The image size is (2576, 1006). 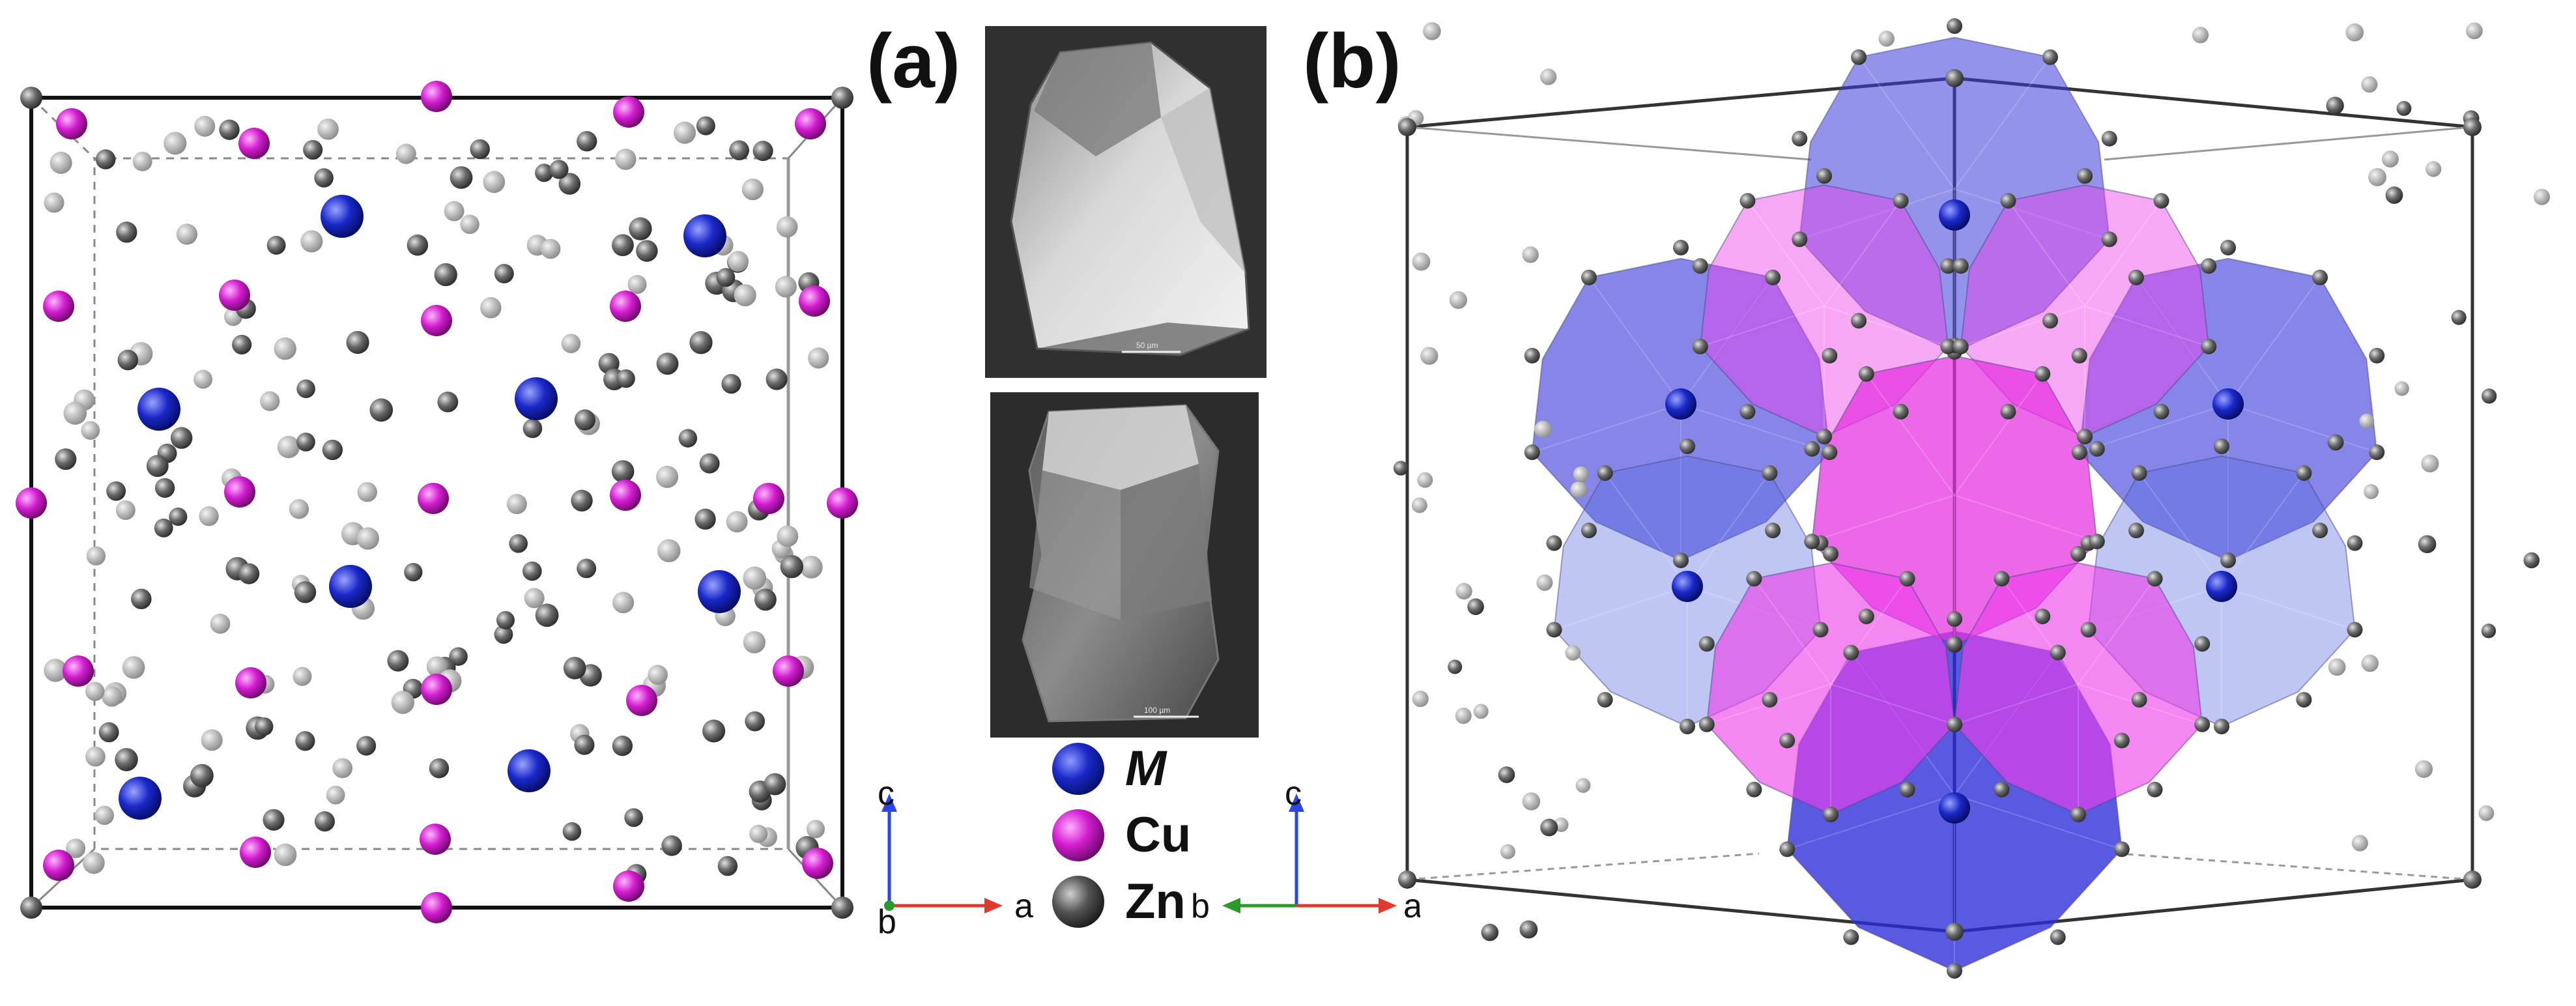 I want to click on axis-indicator-a: c a b, so click(x=956, y=860).